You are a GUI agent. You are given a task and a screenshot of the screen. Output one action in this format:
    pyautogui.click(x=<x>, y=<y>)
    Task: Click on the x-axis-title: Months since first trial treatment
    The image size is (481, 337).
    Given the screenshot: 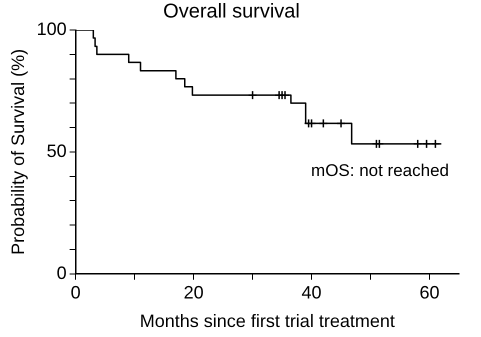 What is the action you would take?
    pyautogui.click(x=267, y=321)
    